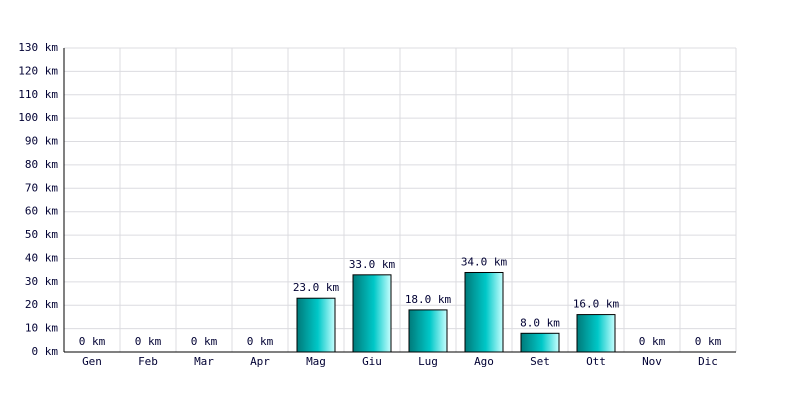 Image resolution: width=800 pixels, height=400 pixels. I want to click on y-tick-label: 50 km, so click(41, 234).